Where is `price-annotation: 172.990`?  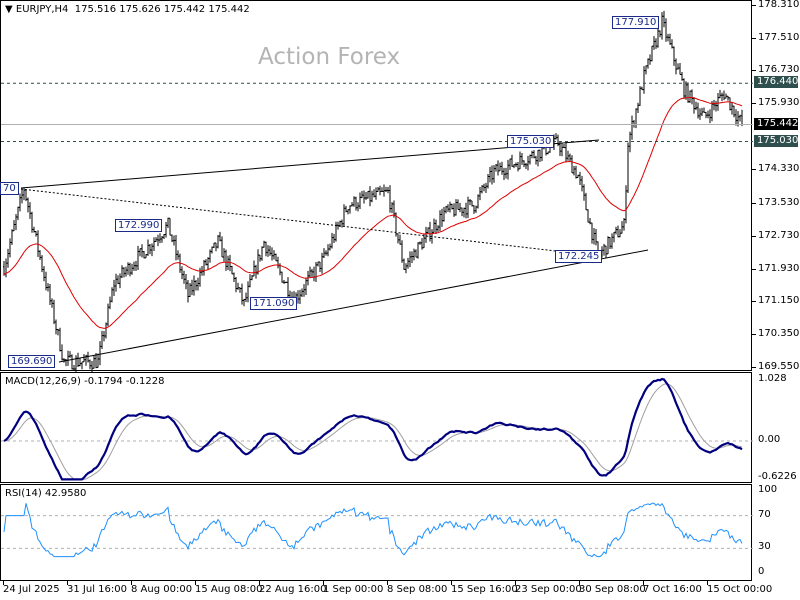 price-annotation: 172.990 is located at coordinates (139, 225).